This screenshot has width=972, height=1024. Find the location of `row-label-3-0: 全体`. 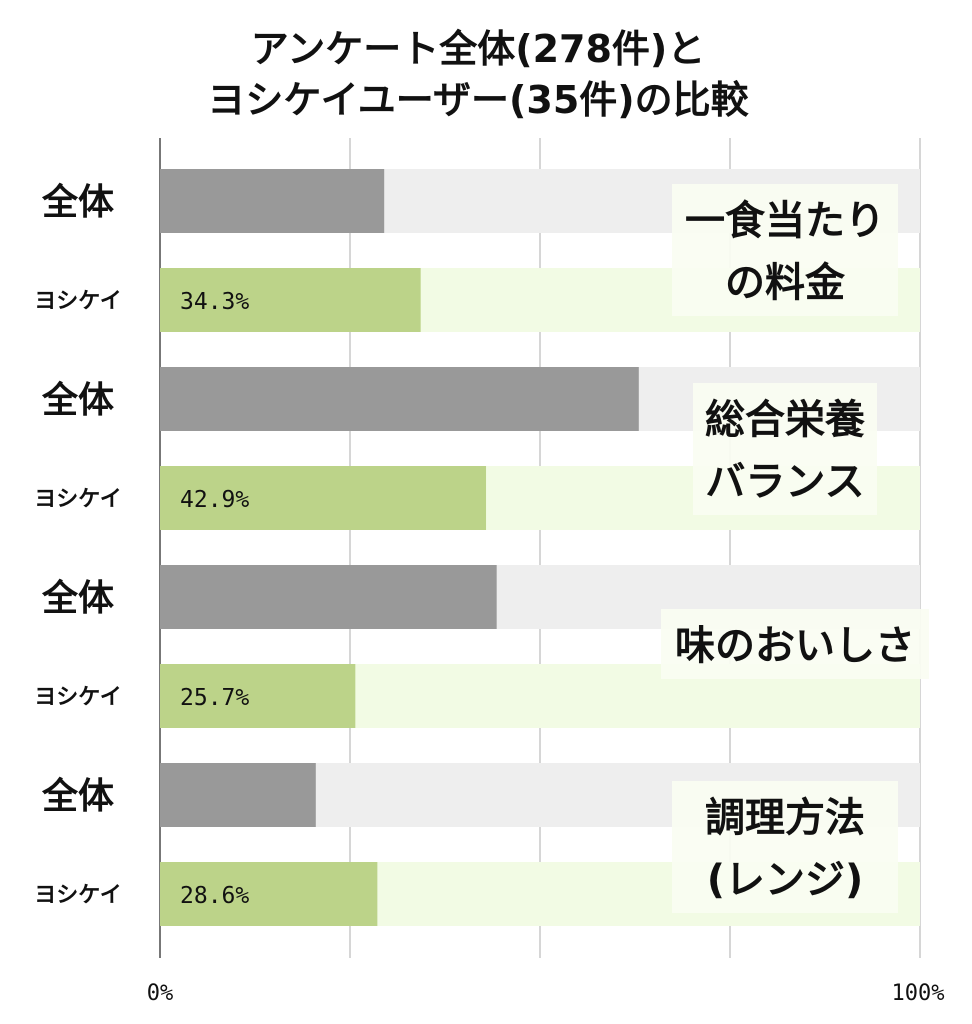

row-label-3-0: 全体 is located at coordinates (77, 796).